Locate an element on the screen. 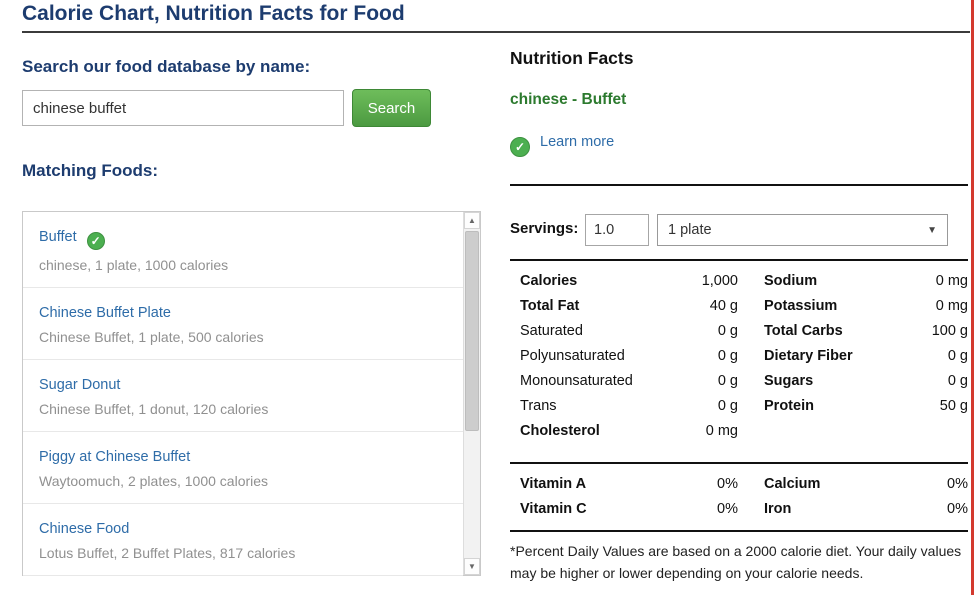 This screenshot has height=595, width=978. food-link: Chinese Buffet Plate is located at coordinates (105, 313).